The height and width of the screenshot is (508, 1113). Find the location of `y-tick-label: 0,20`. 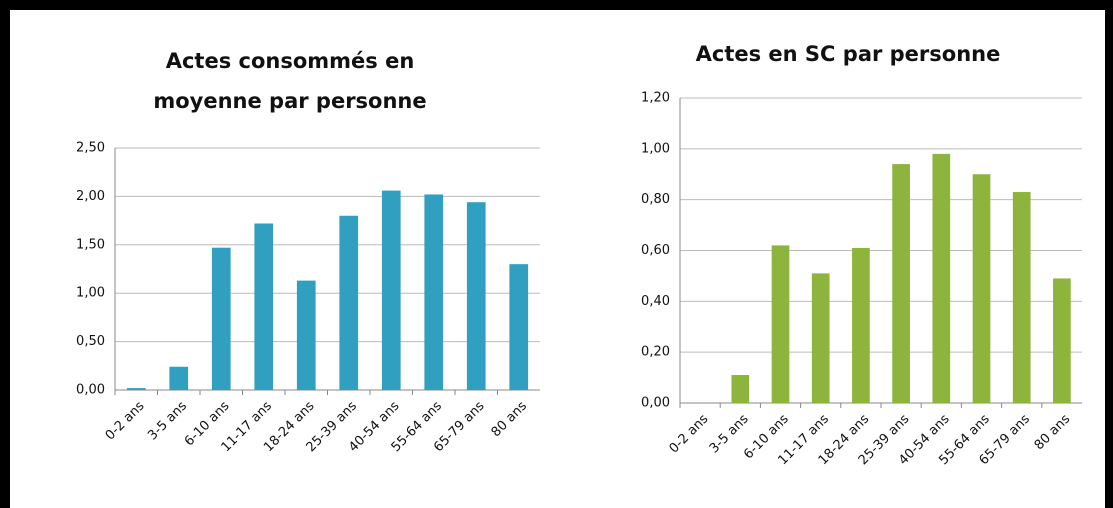

y-tick-label: 0,20 is located at coordinates (655, 352).